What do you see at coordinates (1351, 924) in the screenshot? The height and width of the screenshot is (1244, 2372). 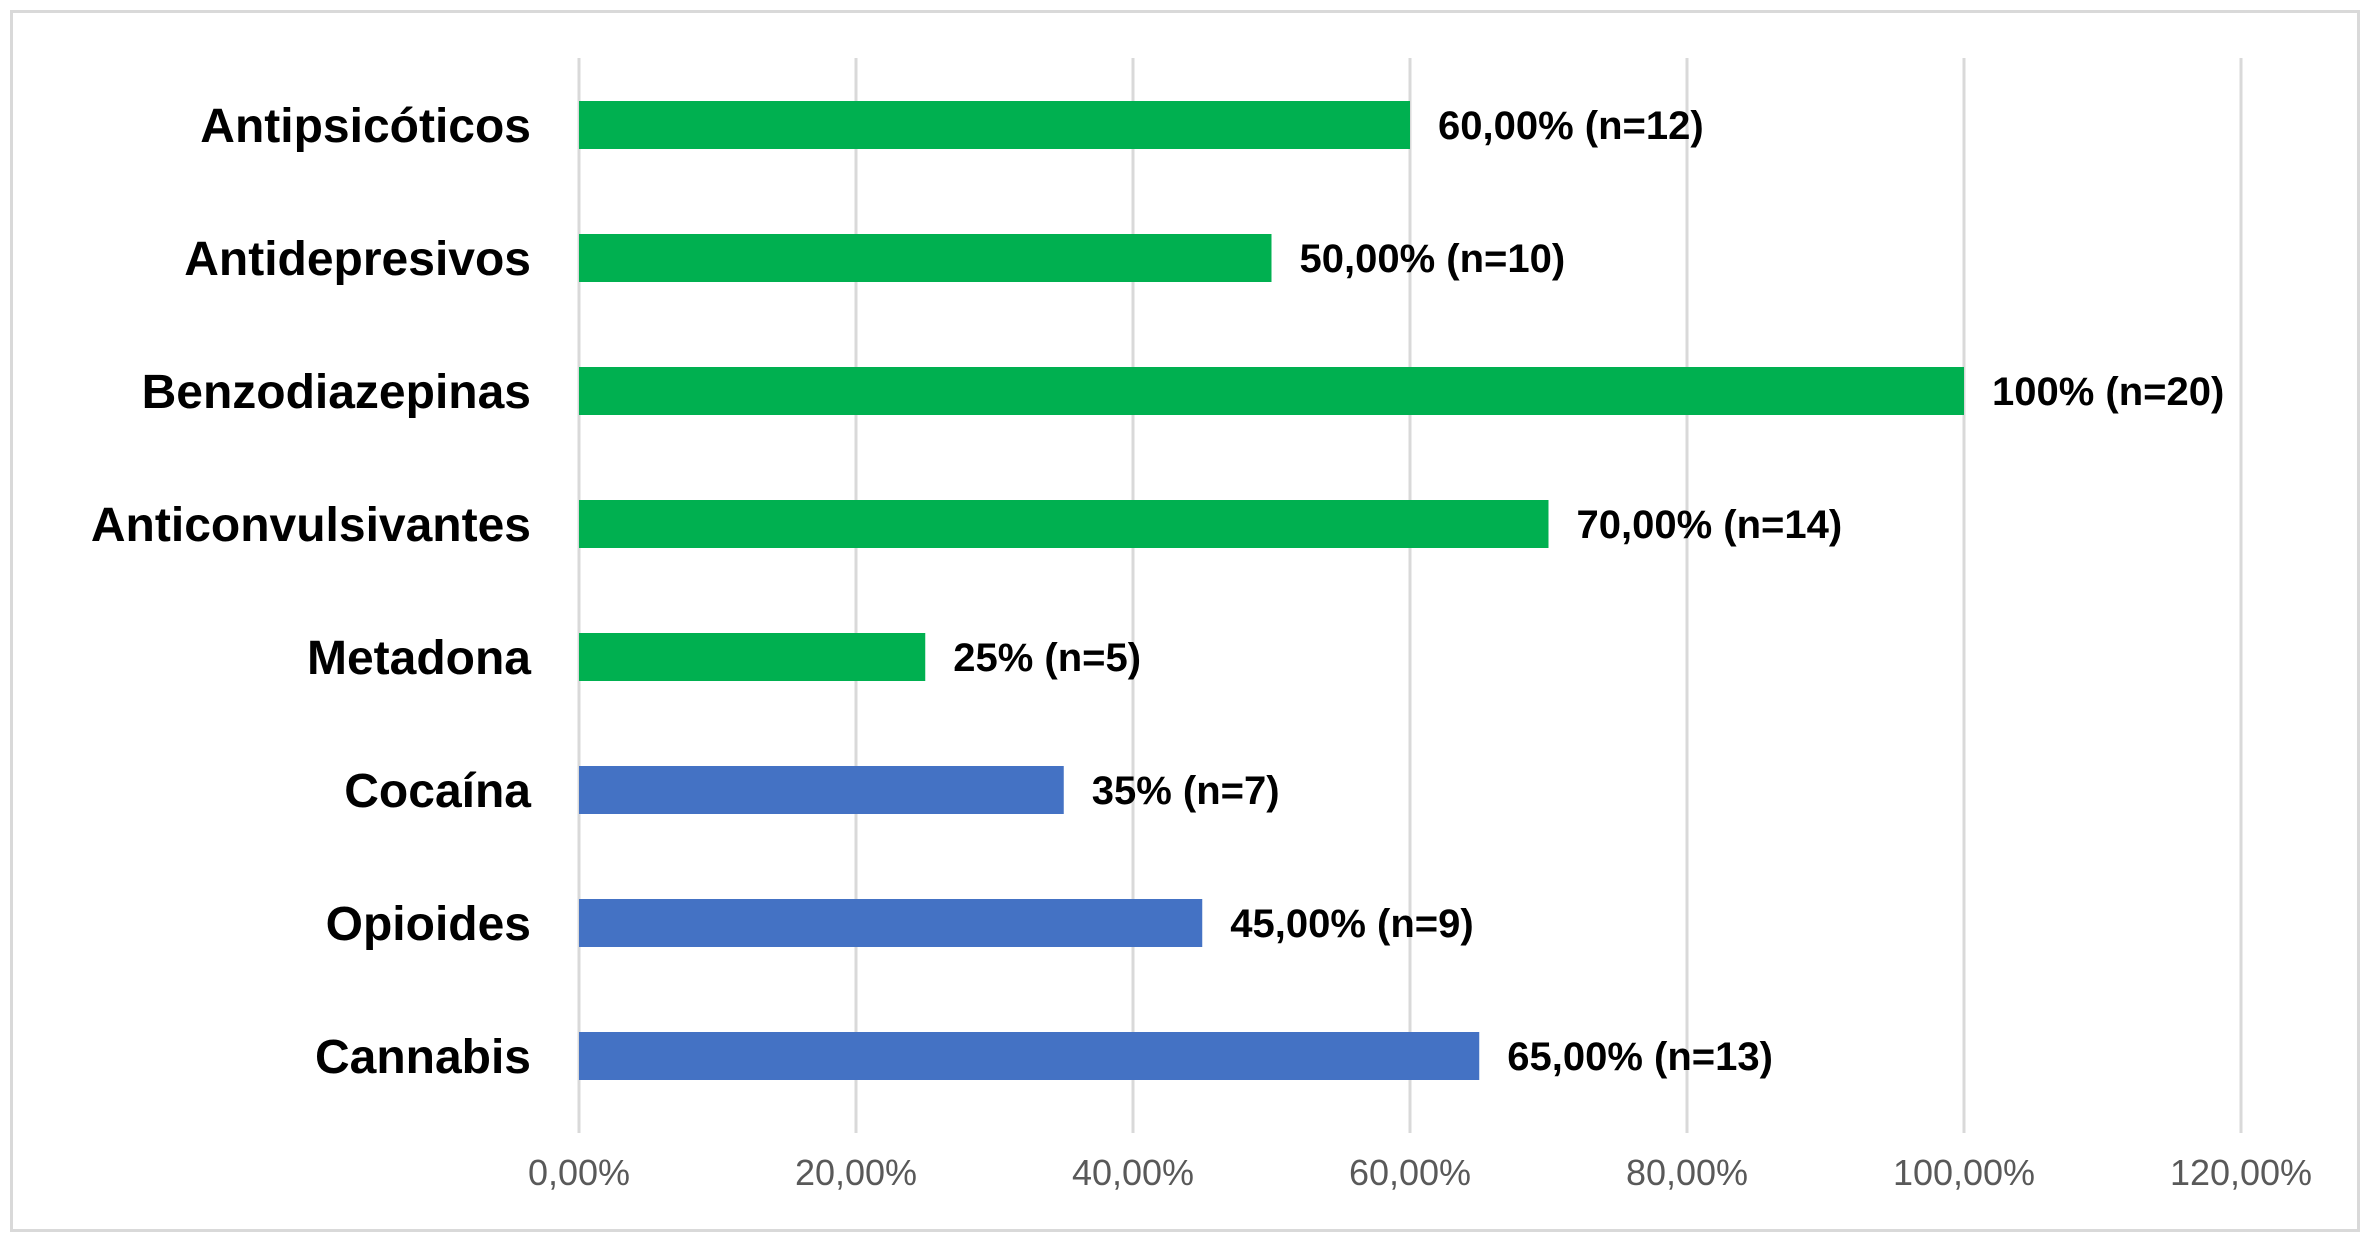 I see `data-label: 45,00% (n=9)` at bounding box center [1351, 924].